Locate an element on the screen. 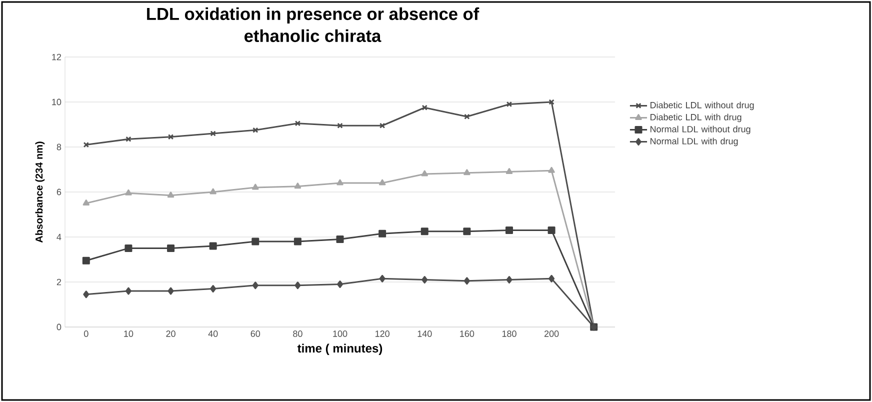  y-tick-label: 0 is located at coordinates (59, 327).